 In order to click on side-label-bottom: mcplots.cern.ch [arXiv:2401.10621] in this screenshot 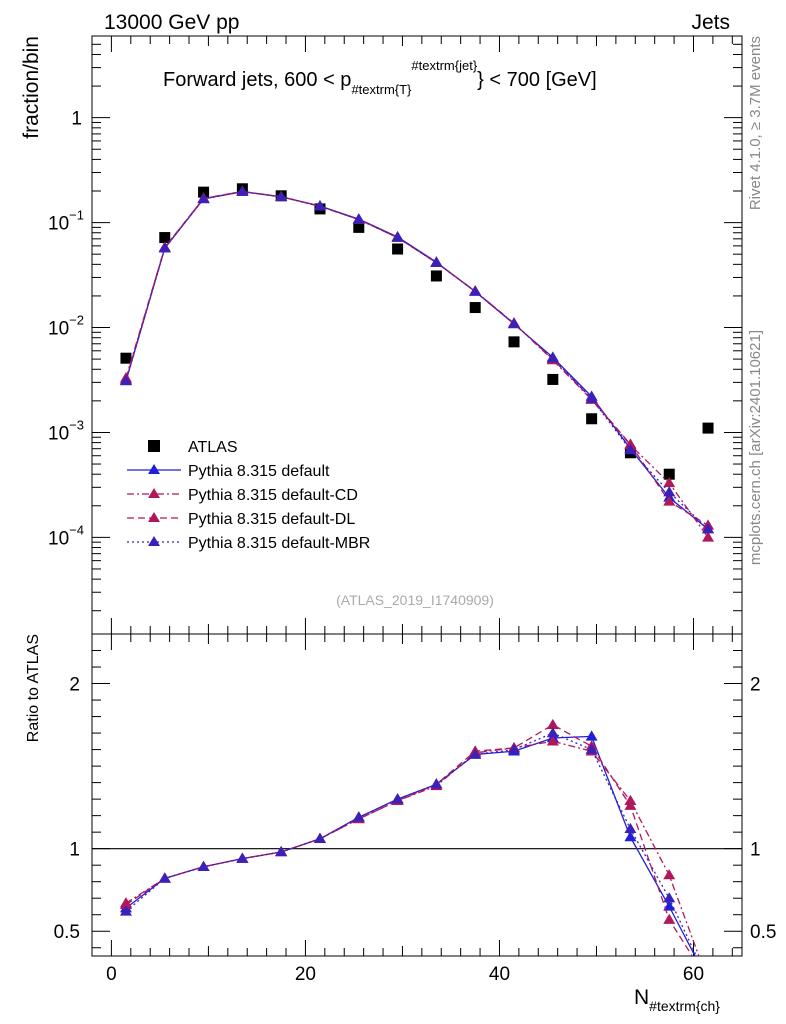, I will do `click(755, 447)`.